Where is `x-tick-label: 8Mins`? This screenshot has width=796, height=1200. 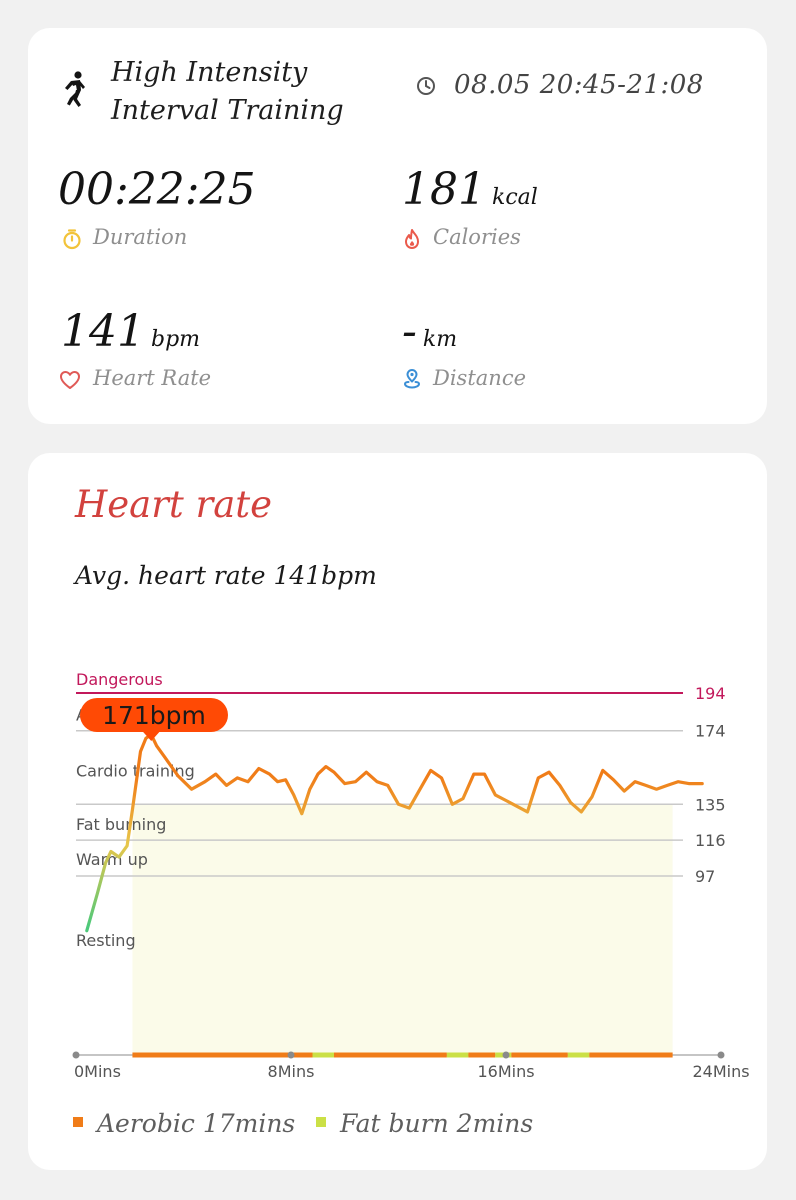
x-tick-label: 8Mins is located at coordinates (291, 1071).